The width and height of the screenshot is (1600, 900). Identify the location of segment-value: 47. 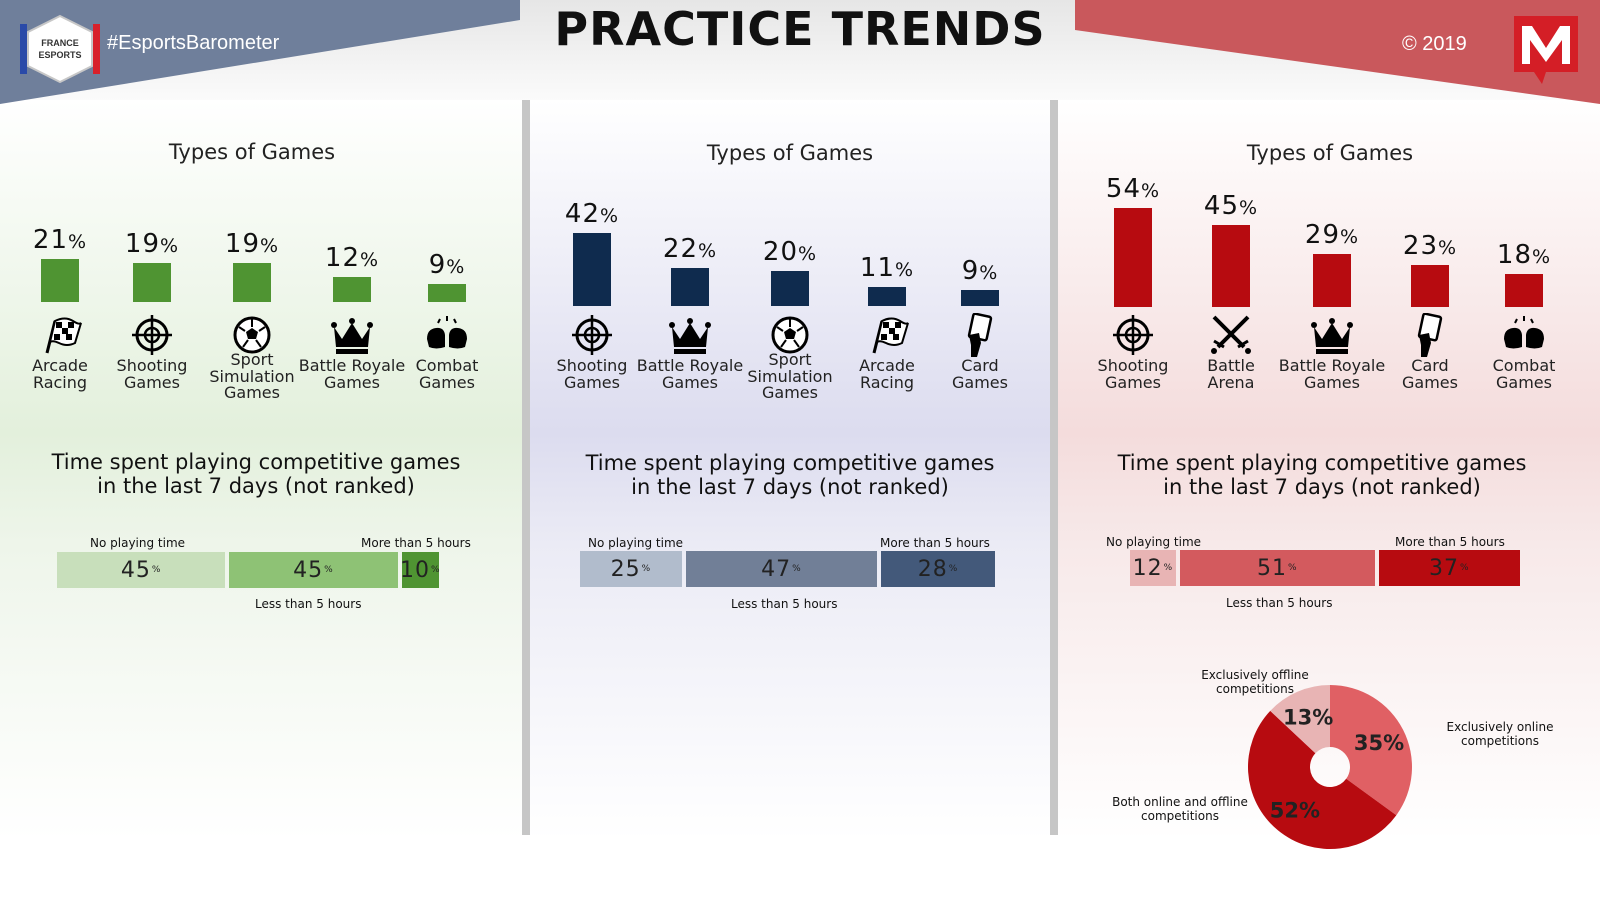
(776, 569).